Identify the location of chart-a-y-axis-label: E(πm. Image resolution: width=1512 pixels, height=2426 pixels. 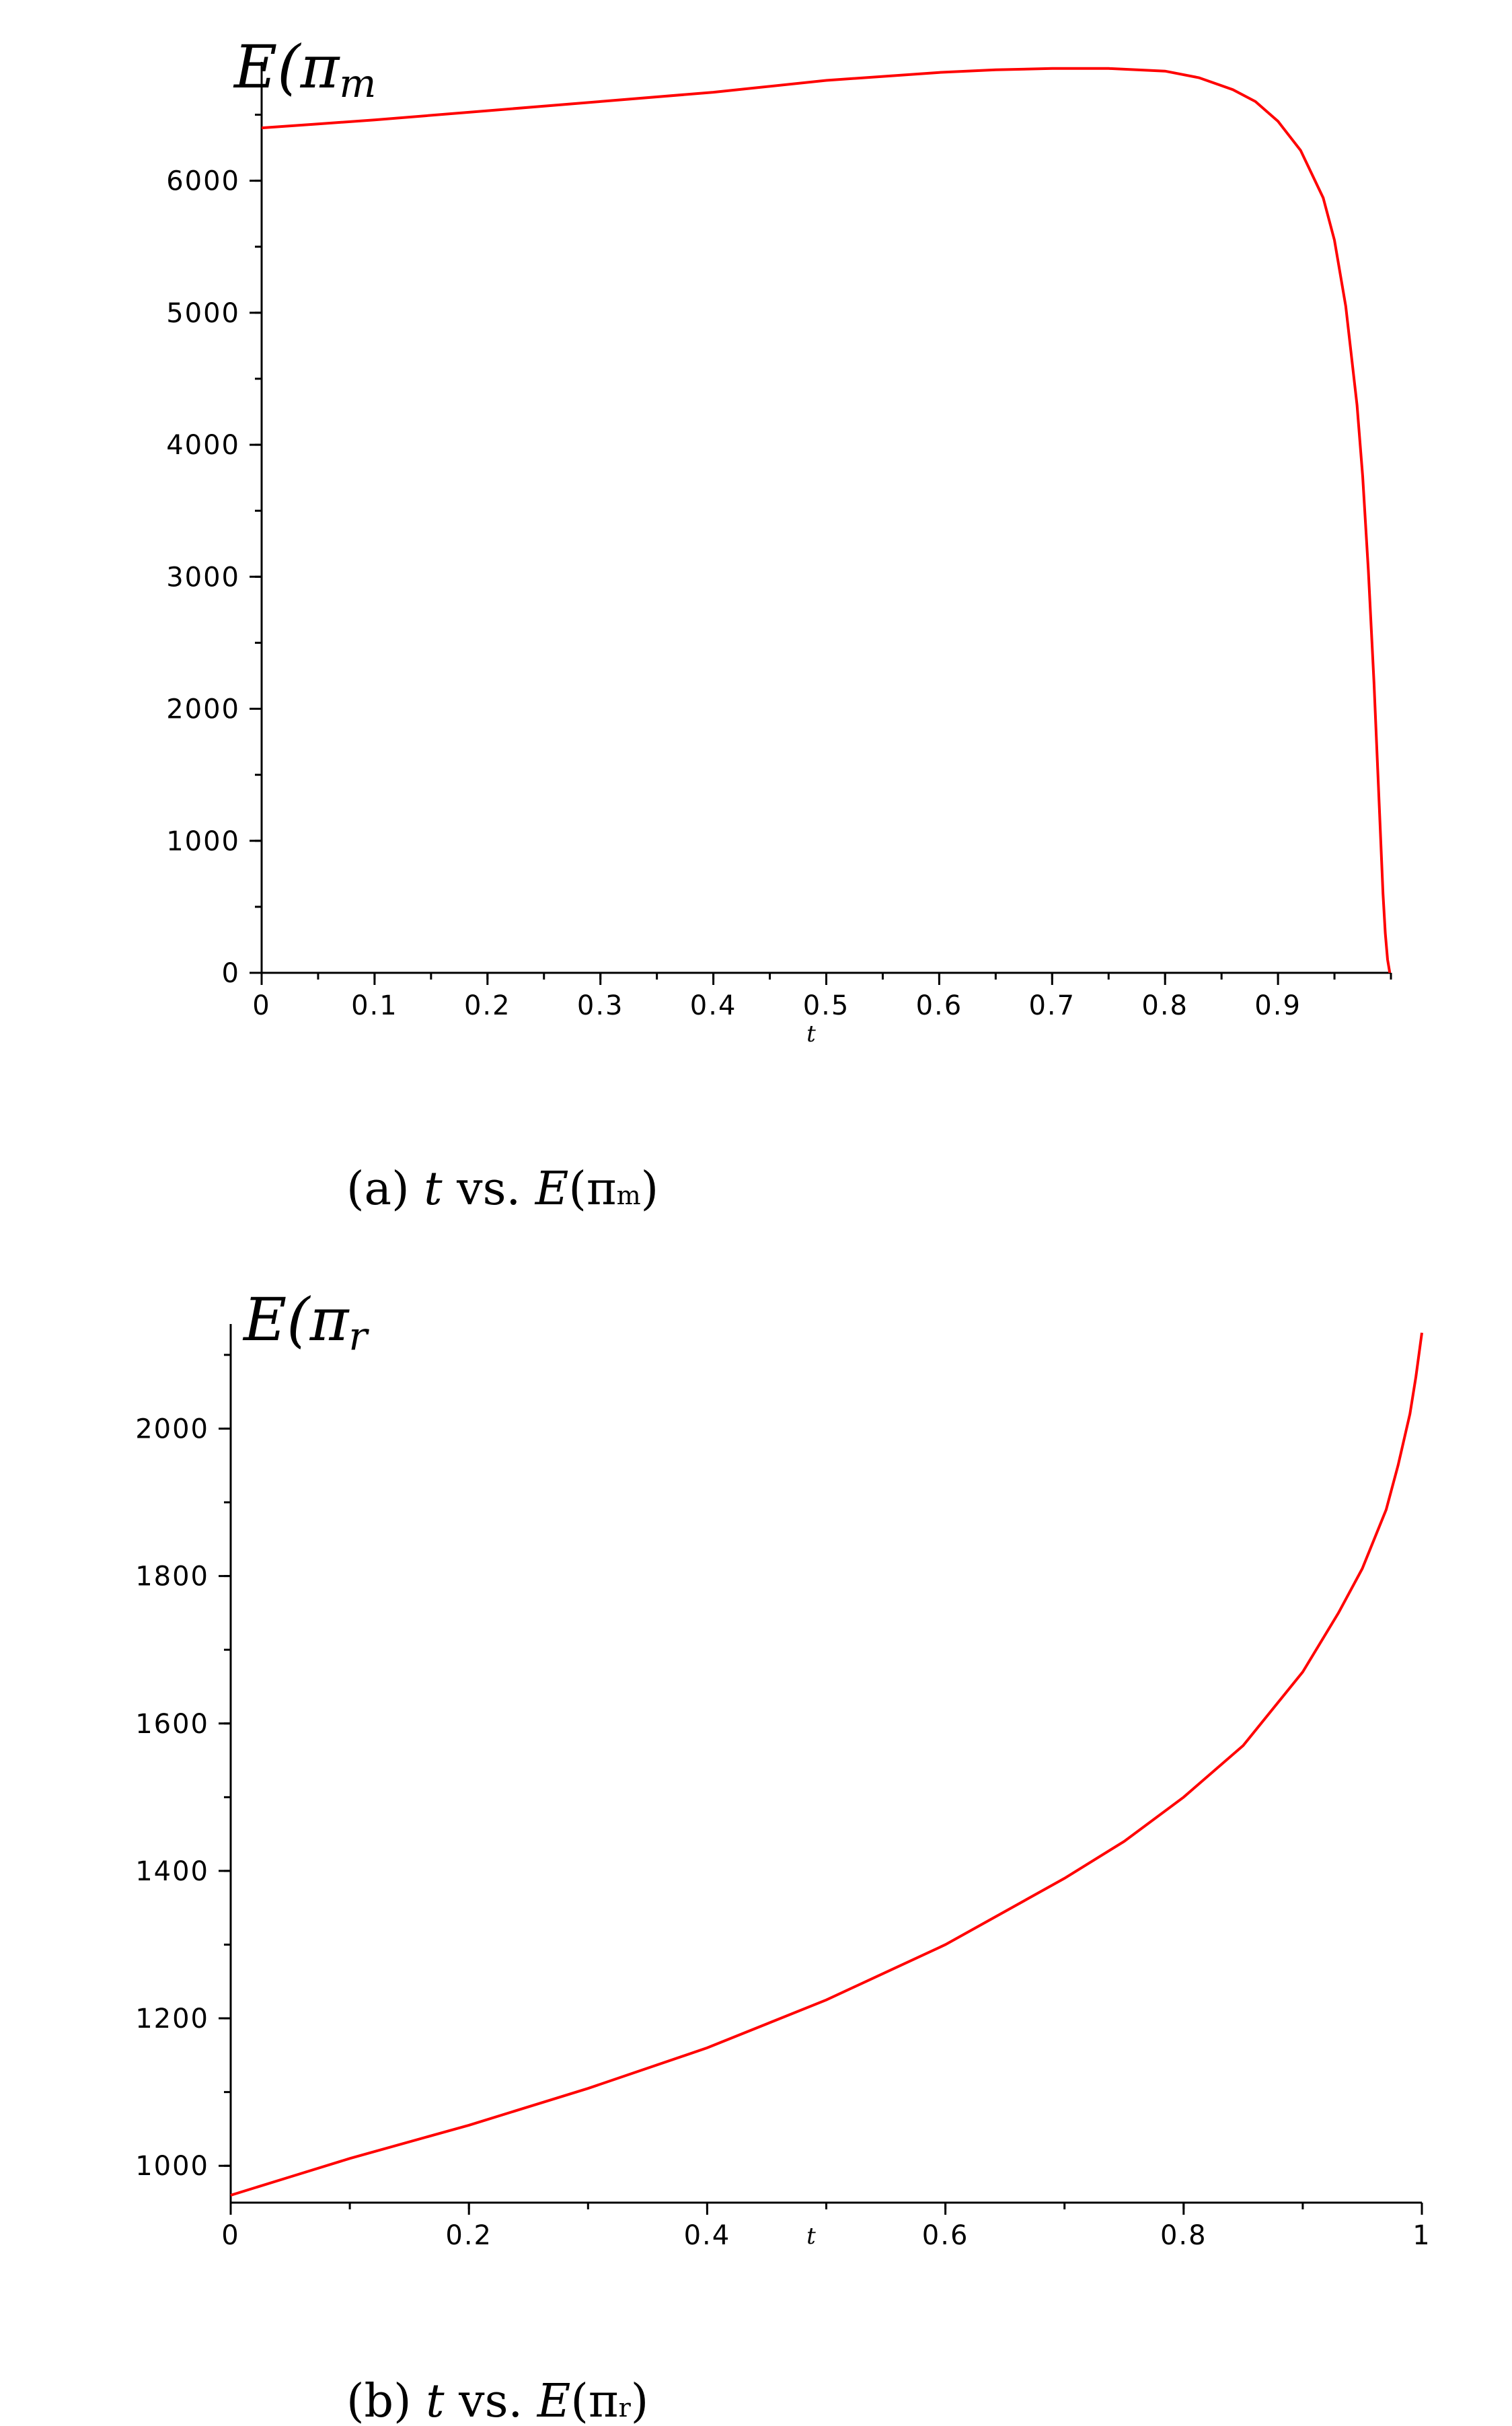
(305, 69).